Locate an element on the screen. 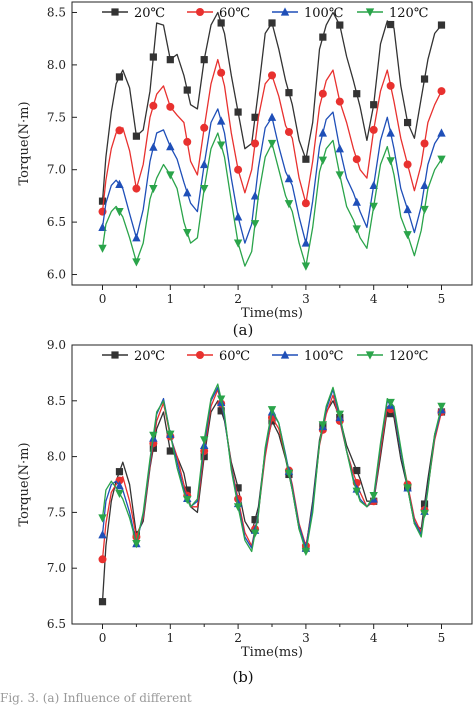 The height and width of the screenshot is (706, 474). y-tick-label: 7.0 is located at coordinates (56, 170).